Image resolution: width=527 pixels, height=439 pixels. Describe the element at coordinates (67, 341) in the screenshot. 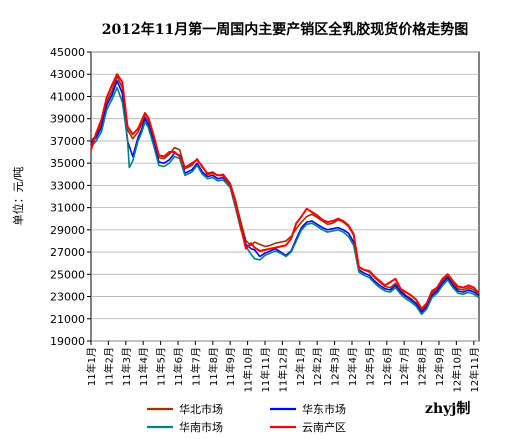

I see `y-tick-label: 19000` at that location.